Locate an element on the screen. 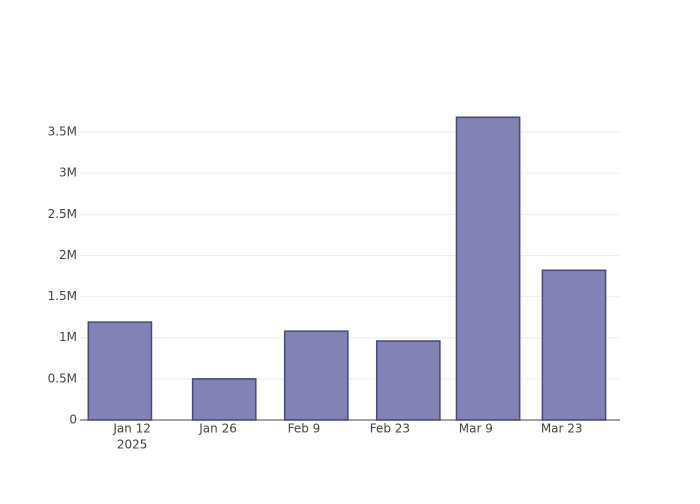  x-tick-label: Mar 9 is located at coordinates (476, 429).